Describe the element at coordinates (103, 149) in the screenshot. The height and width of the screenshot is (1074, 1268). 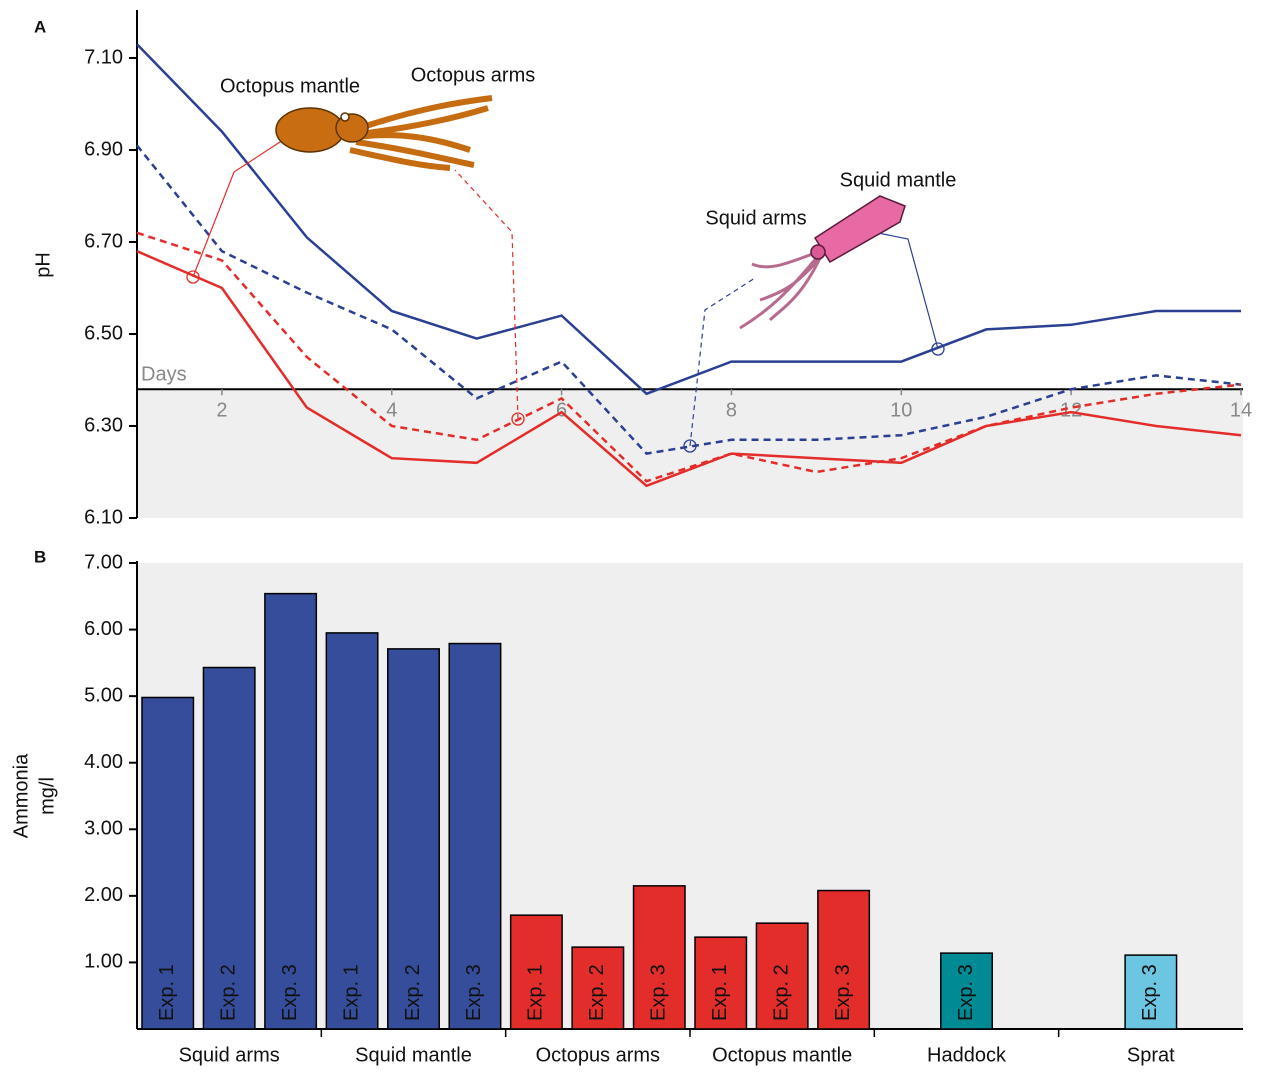
I see `y-tick-label: 6.90` at that location.